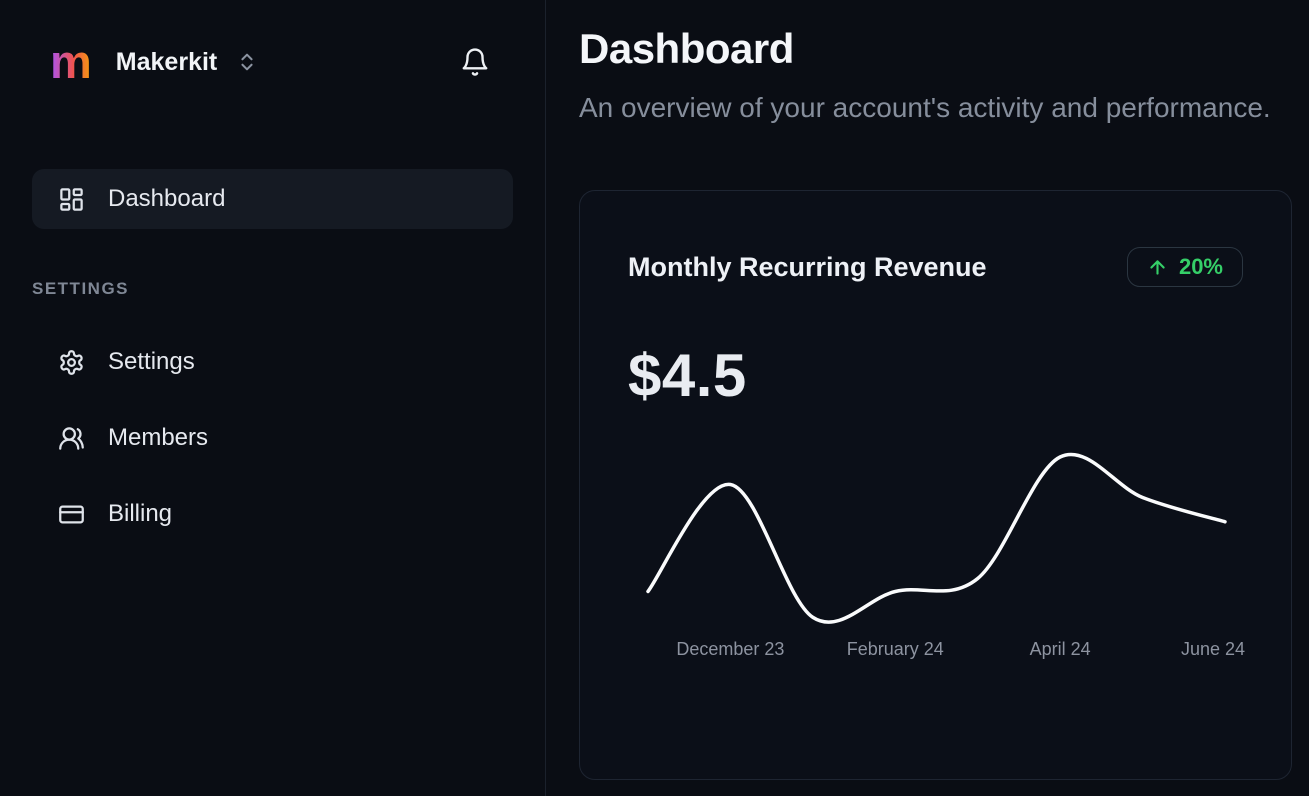  What do you see at coordinates (1060, 649) in the screenshot?
I see `x-axis-tick-label: April 24` at bounding box center [1060, 649].